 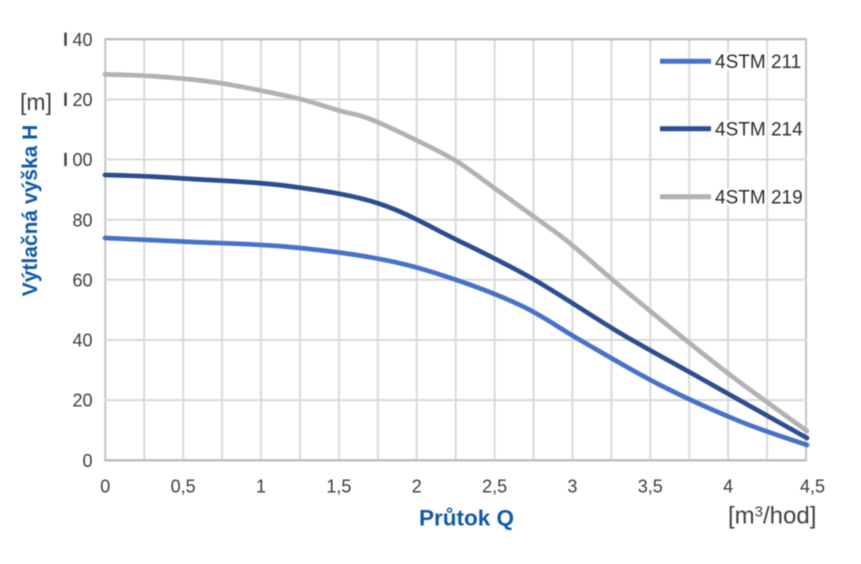 What do you see at coordinates (30, 211) in the screenshot?
I see `svg-text: Výtlačná výška H` at bounding box center [30, 211].